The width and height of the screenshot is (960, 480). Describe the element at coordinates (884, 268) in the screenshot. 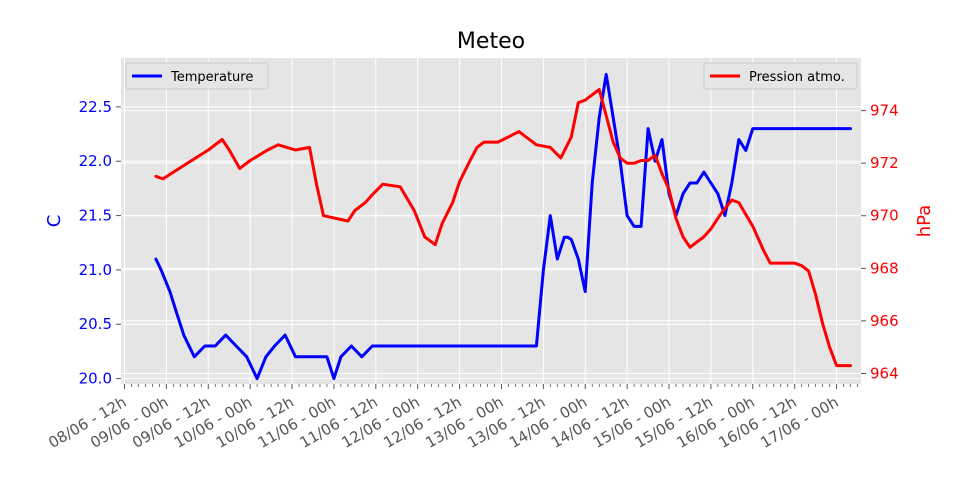

I see `y-right-tick-label: 968` at that location.